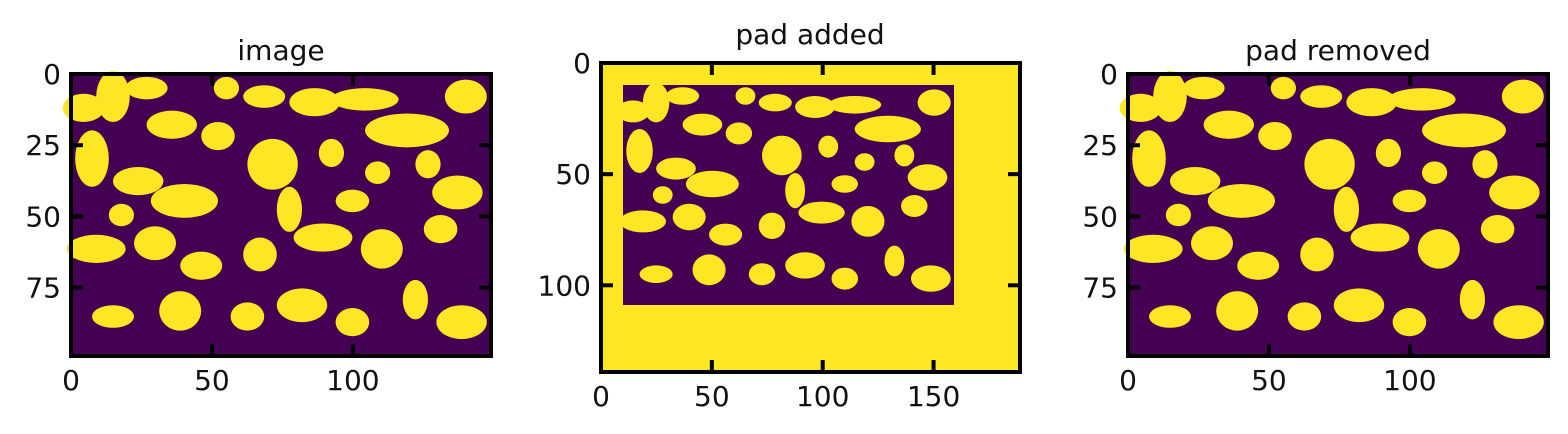 This screenshot has height=434, width=1568. I want to click on blobs-pad-added, so click(783, 187).